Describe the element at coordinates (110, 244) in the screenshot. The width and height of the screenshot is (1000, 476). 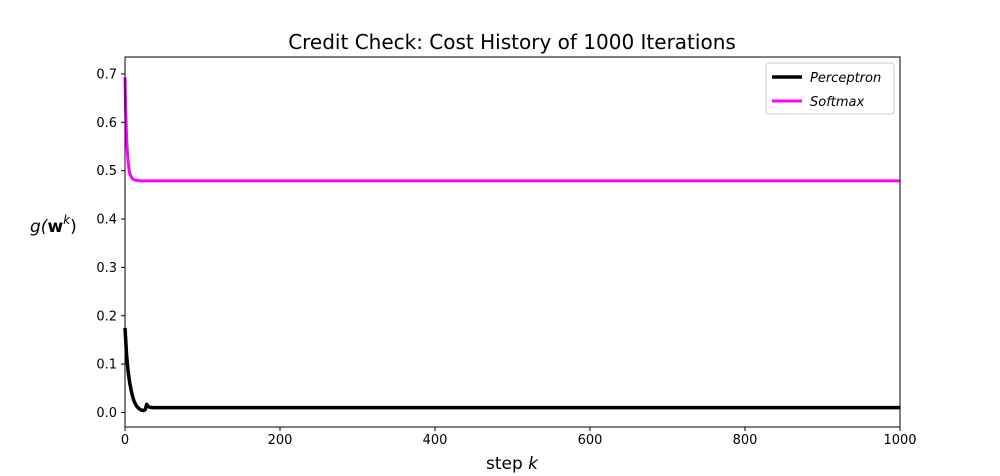
I see `y-axis-ticks: 0.0 0.1 0.2 0.3 0.4 0.5 0.6 0.7` at that location.